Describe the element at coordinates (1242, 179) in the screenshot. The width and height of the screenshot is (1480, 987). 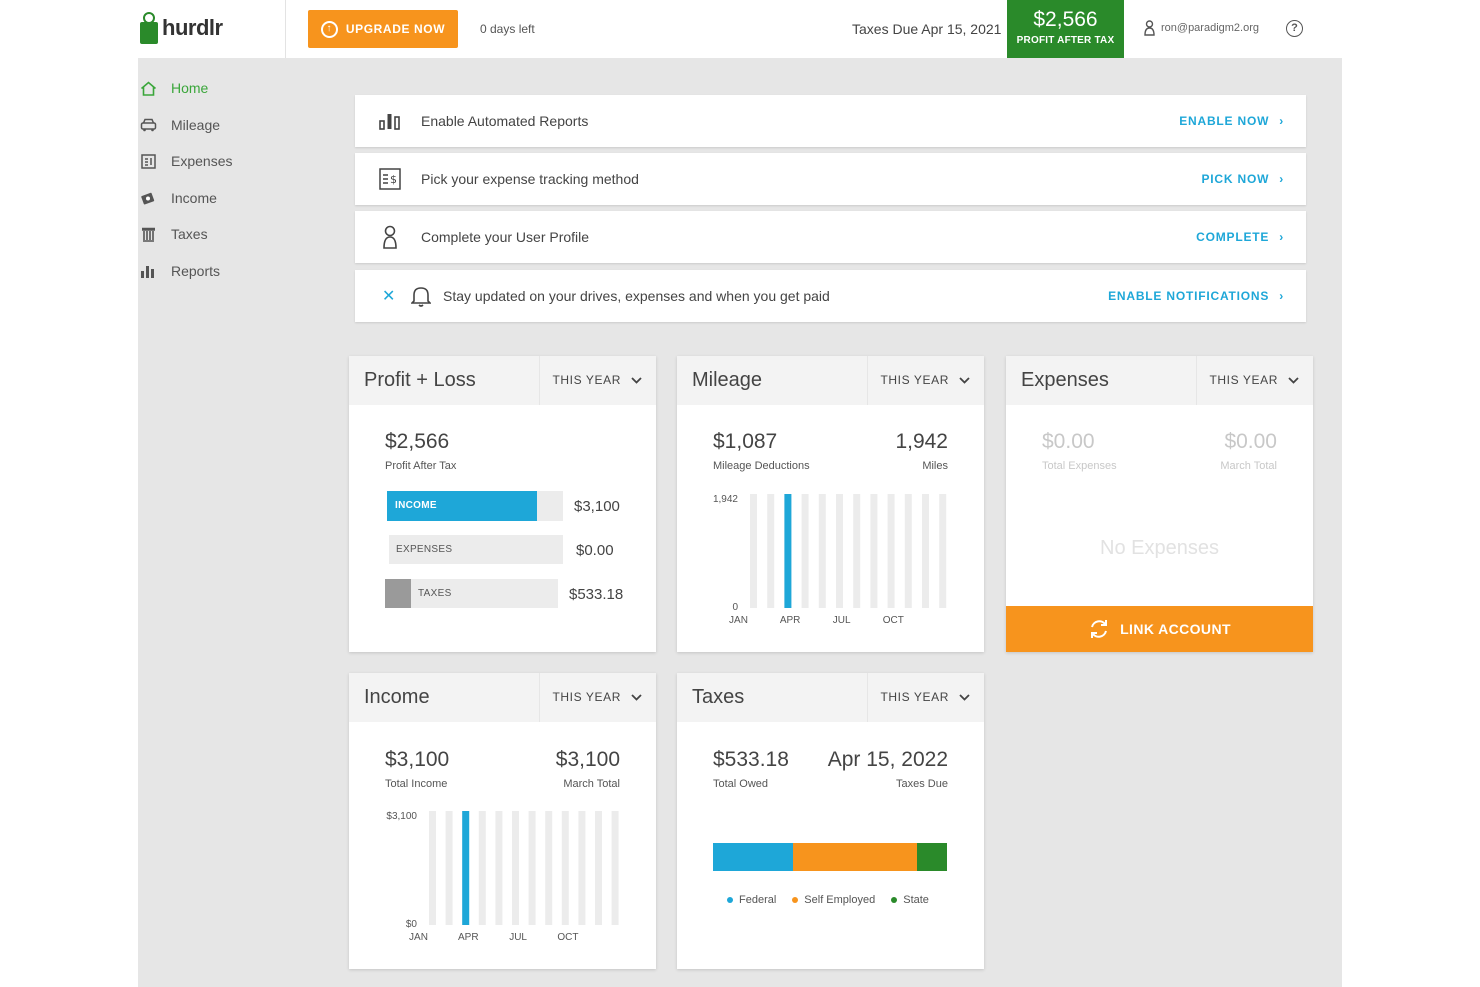
I see `pick-now-link: PICK NOW ›` at that location.